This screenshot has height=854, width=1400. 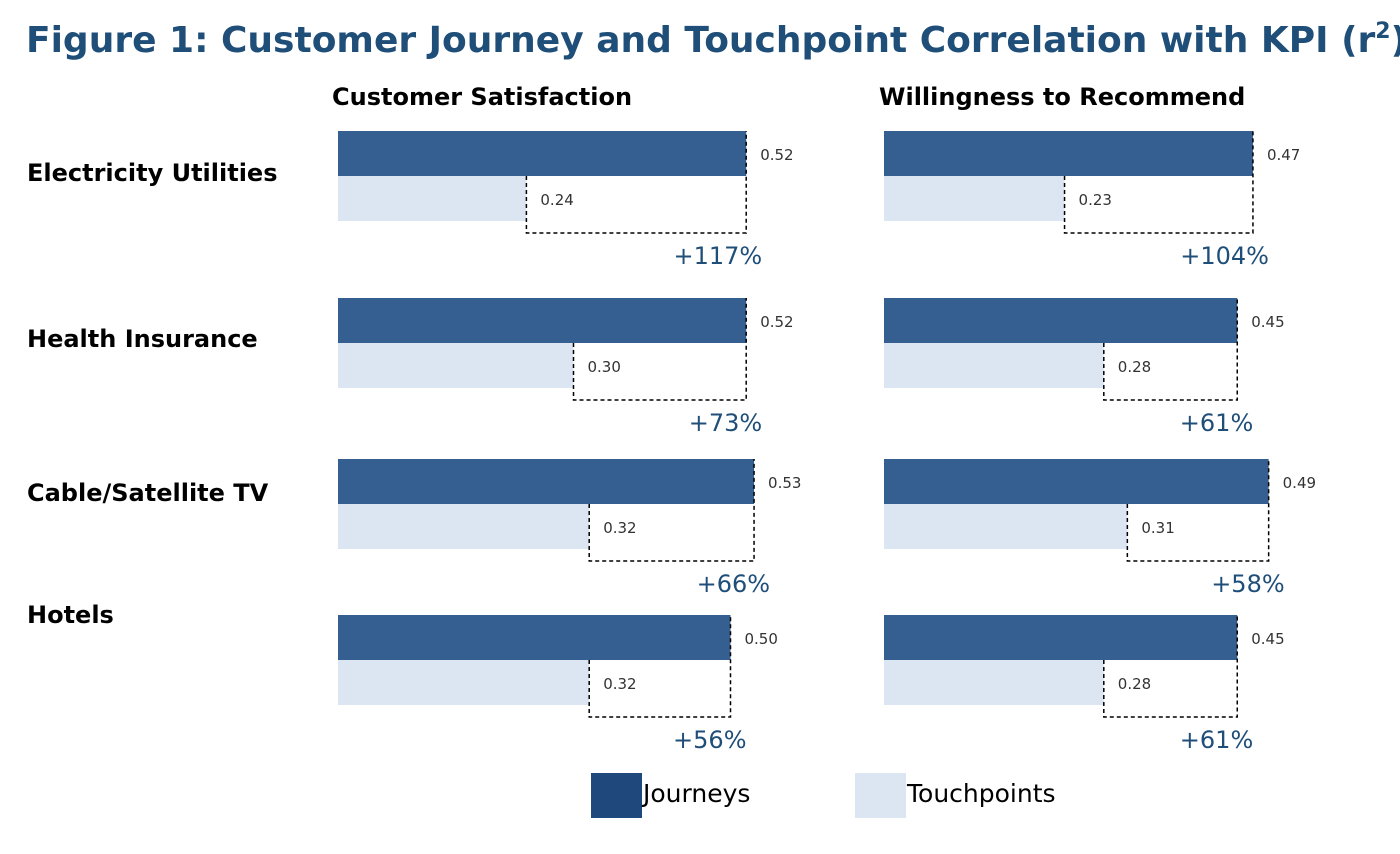 What do you see at coordinates (1062, 97) in the screenshot?
I see `panel-title: Willingness to Recommend` at bounding box center [1062, 97].